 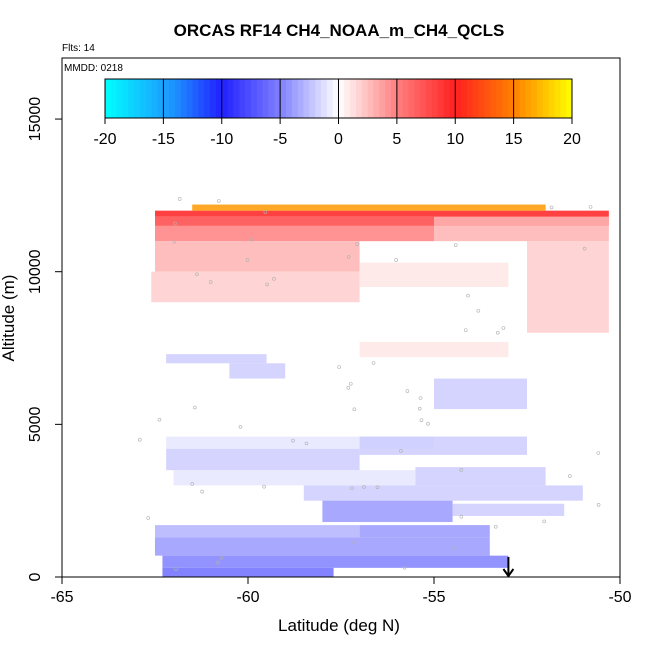 What do you see at coordinates (35, 271) in the screenshot?
I see `y-tick-label: 10000` at bounding box center [35, 271].